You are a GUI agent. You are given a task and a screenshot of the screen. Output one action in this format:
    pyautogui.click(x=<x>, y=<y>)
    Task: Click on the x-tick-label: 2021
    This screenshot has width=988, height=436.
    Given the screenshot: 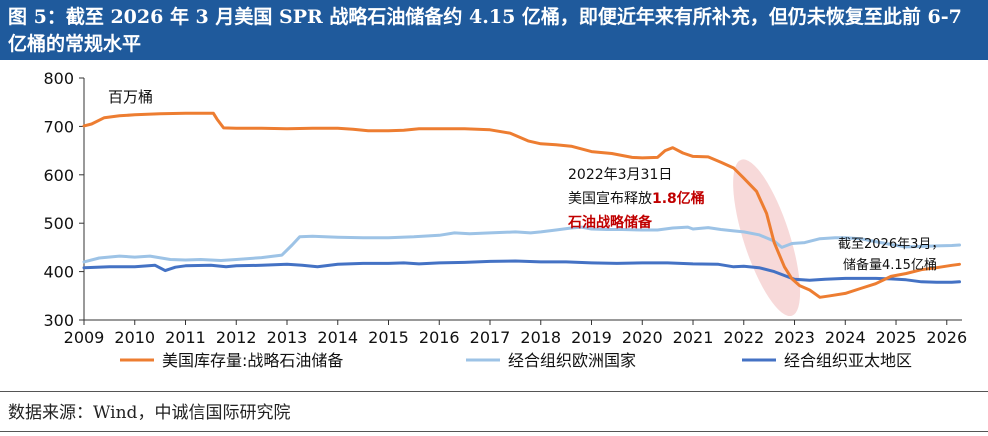 What is the action you would take?
    pyautogui.click(x=693, y=337)
    